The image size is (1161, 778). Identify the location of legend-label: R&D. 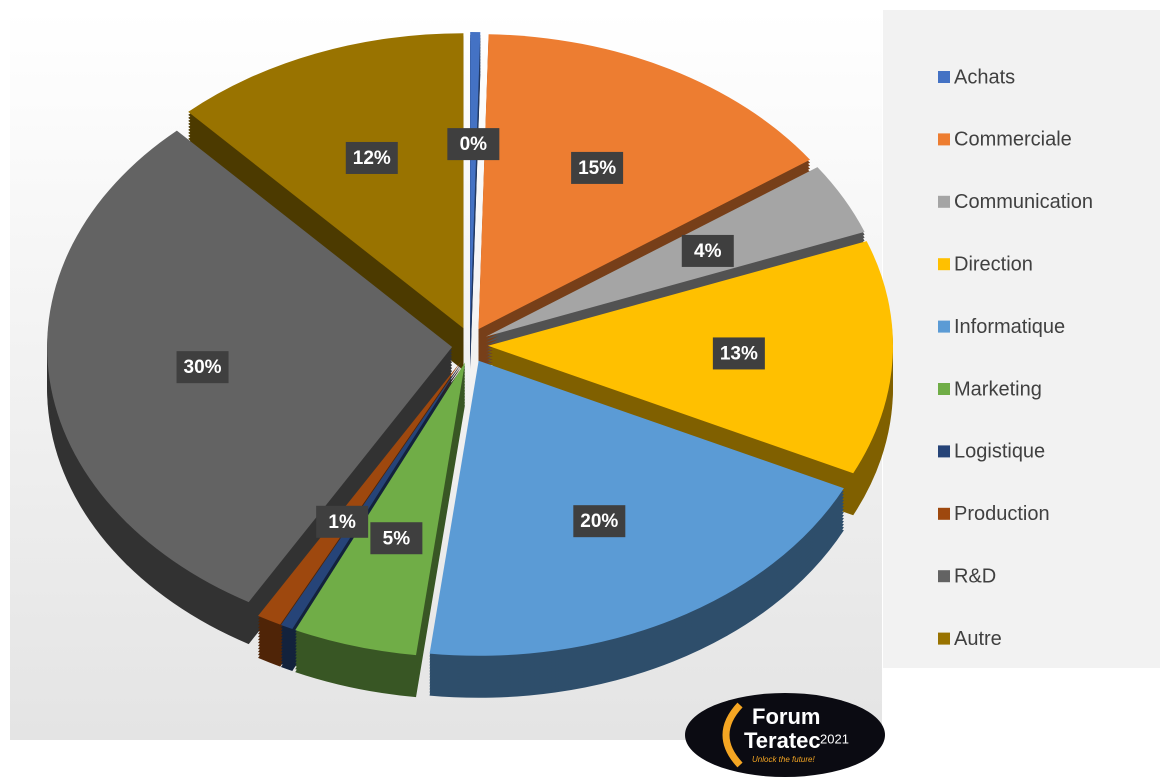
(975, 576).